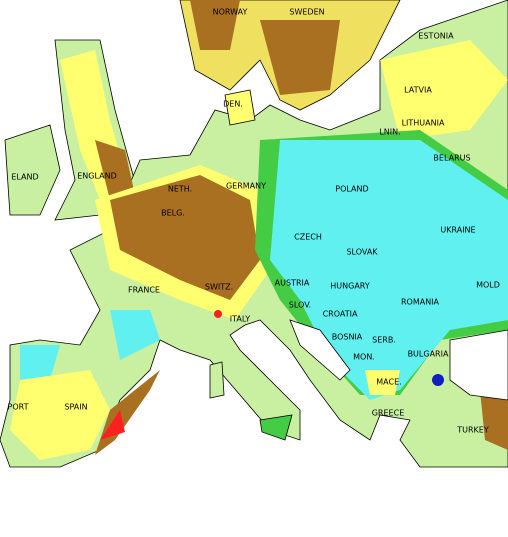 This screenshot has height=537, width=508. I want to click on country-label: TURKEY, so click(472, 430).